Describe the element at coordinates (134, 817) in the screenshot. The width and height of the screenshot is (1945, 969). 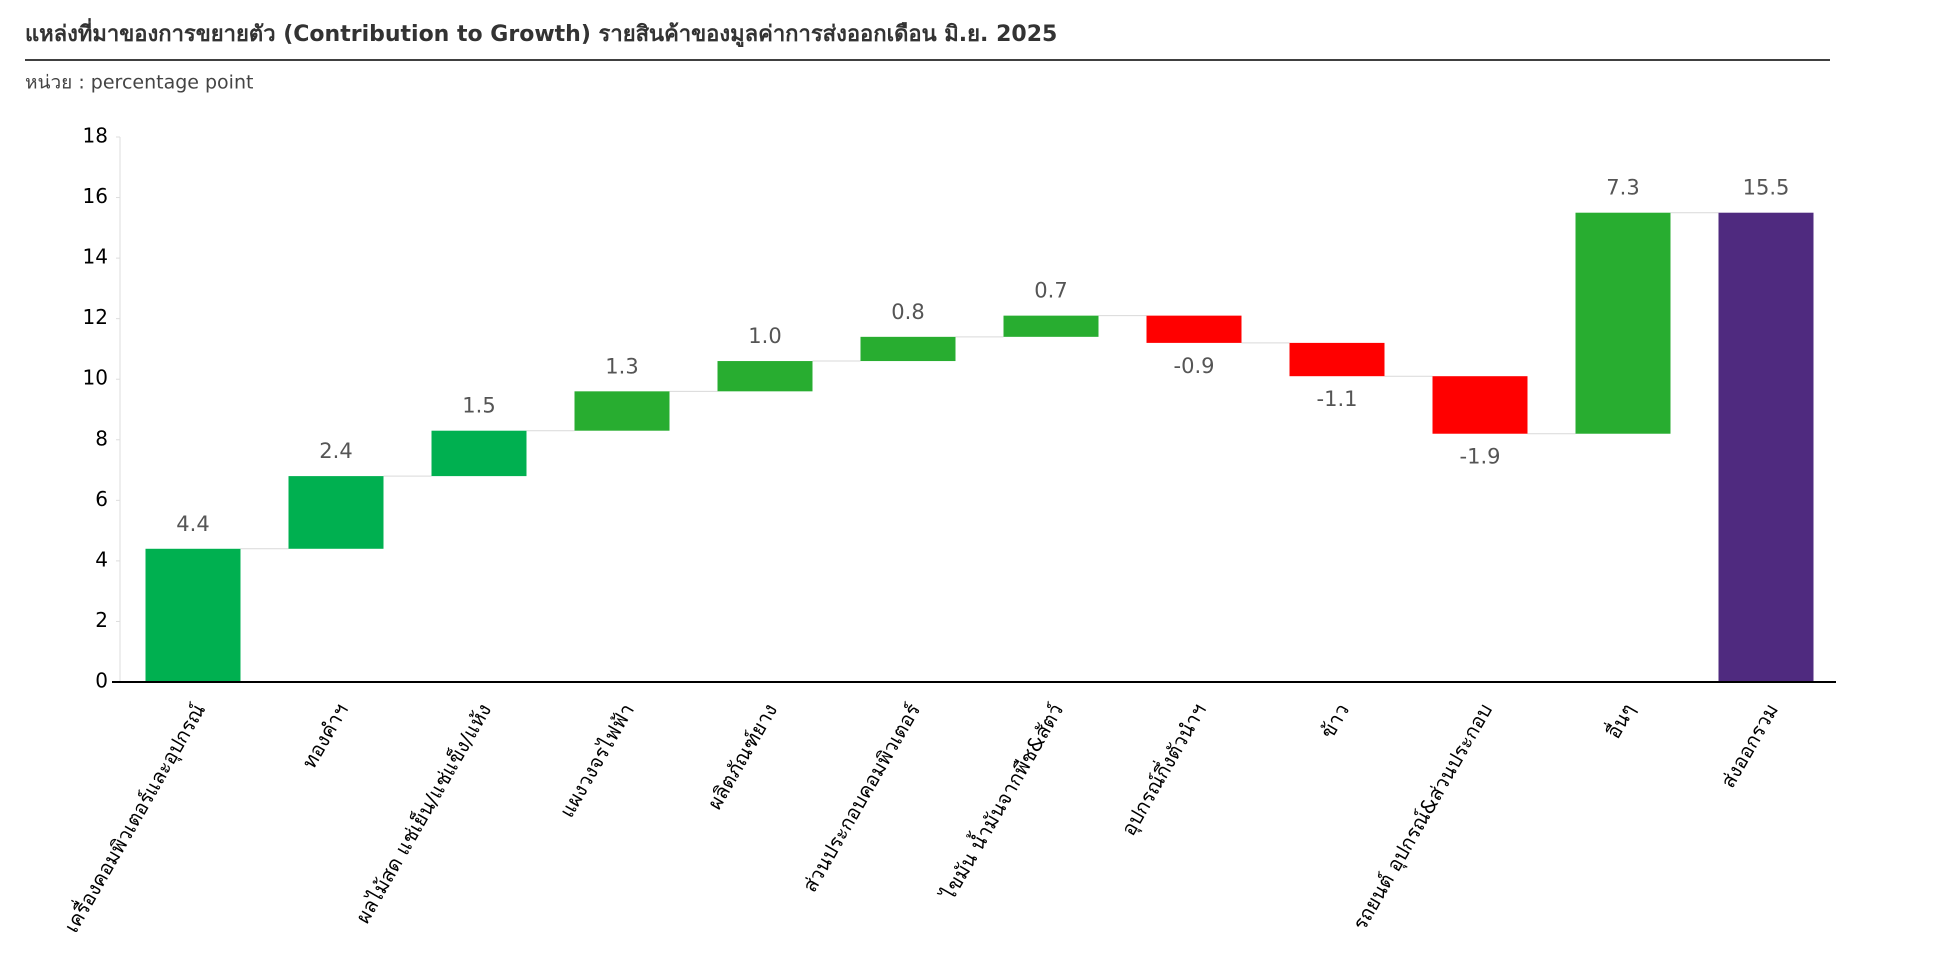
I see `x-tick-label: เครื่องคอมพิวเตอร์และอุปกรณ์` at that location.